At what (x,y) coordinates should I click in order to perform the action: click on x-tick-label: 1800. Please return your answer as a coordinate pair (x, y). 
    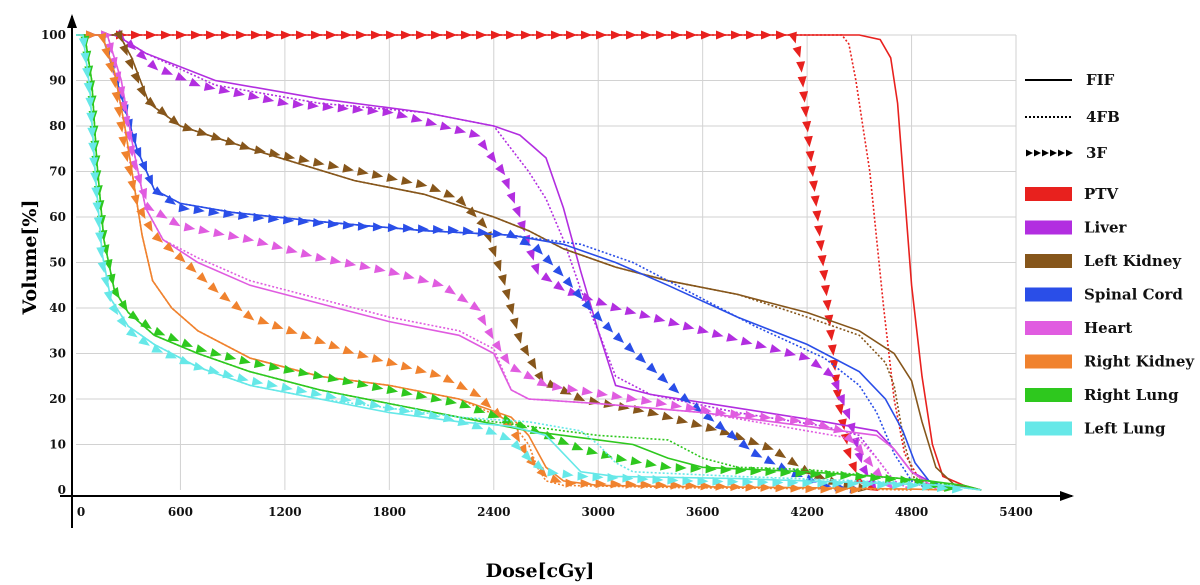
    Looking at the image, I should click on (389, 512).